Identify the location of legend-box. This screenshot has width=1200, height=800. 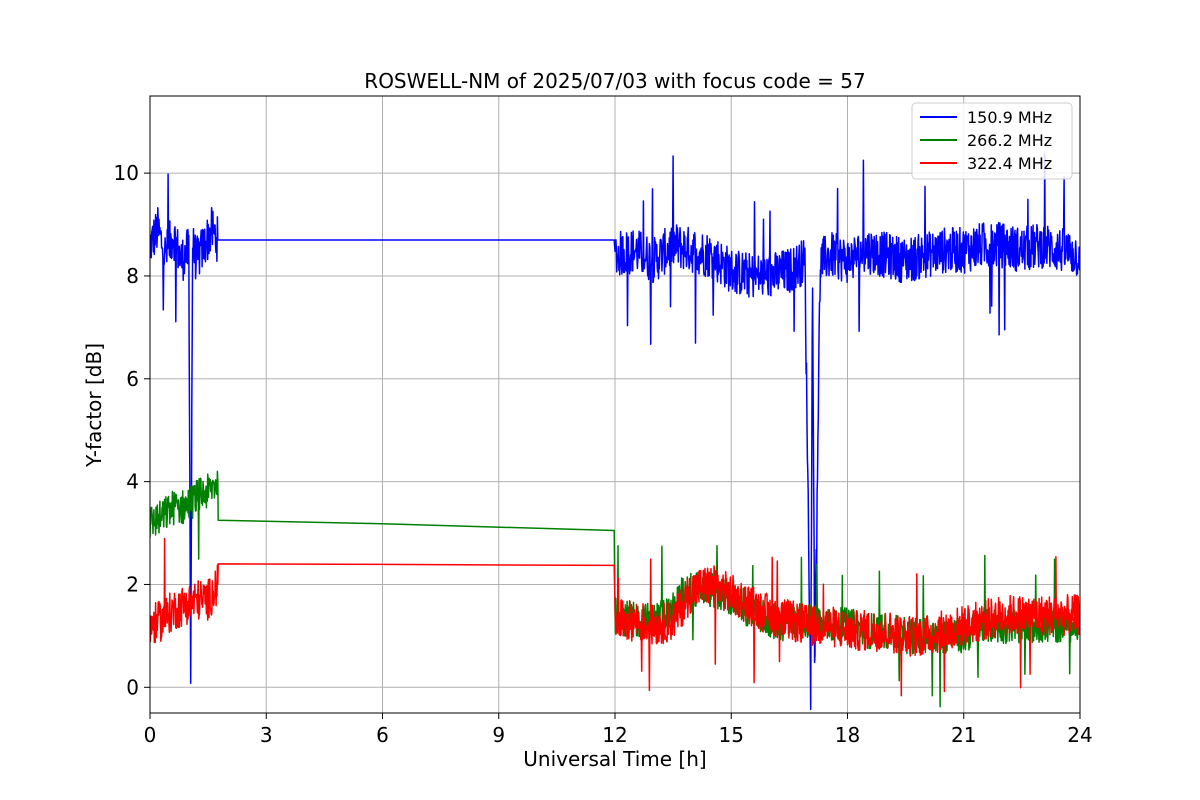
(992, 141).